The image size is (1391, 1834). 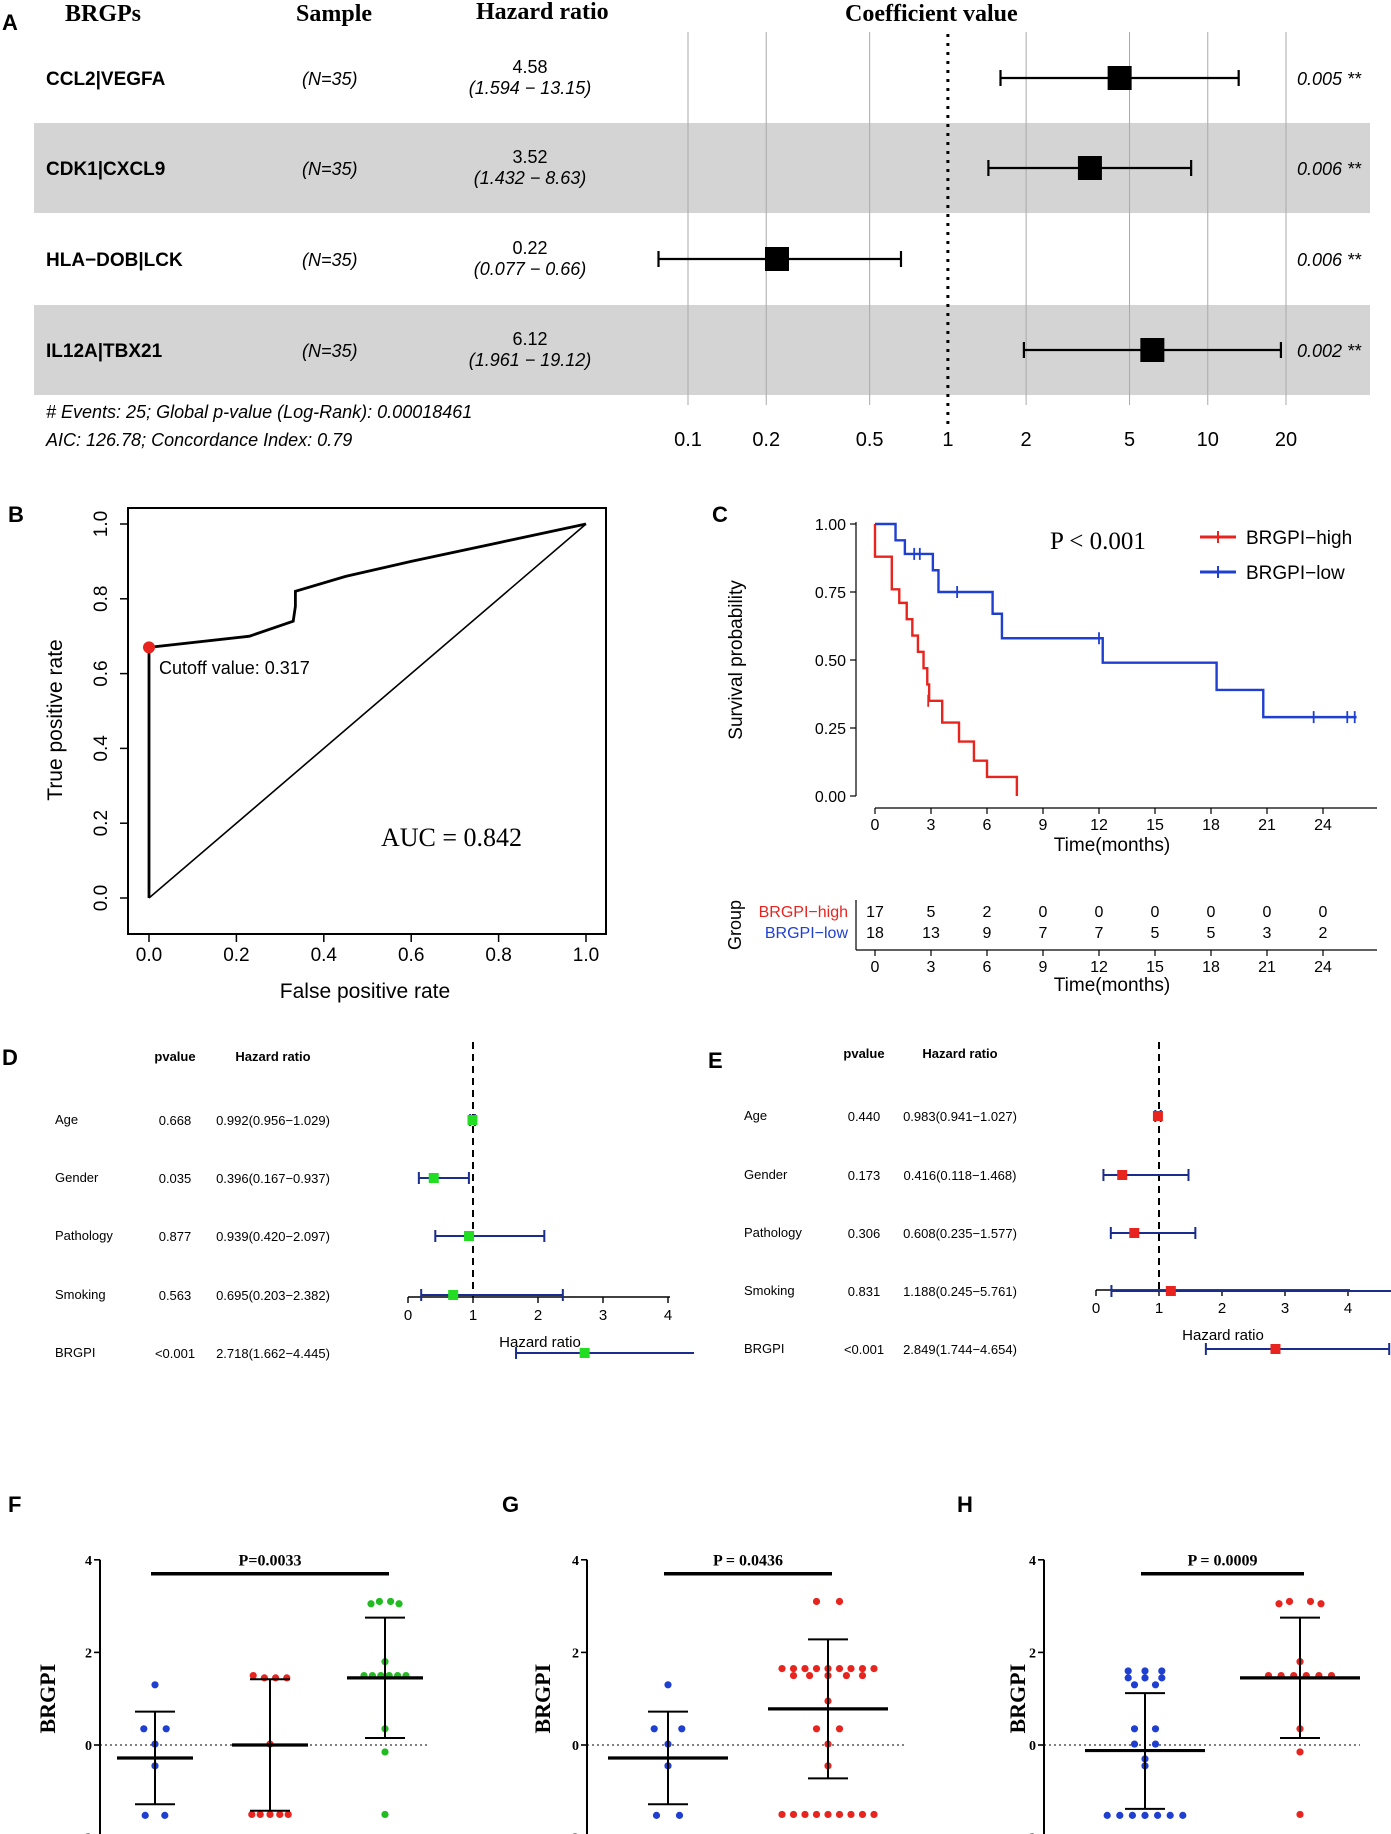 I want to click on x-tick-label: 15, so click(x=1155, y=825).